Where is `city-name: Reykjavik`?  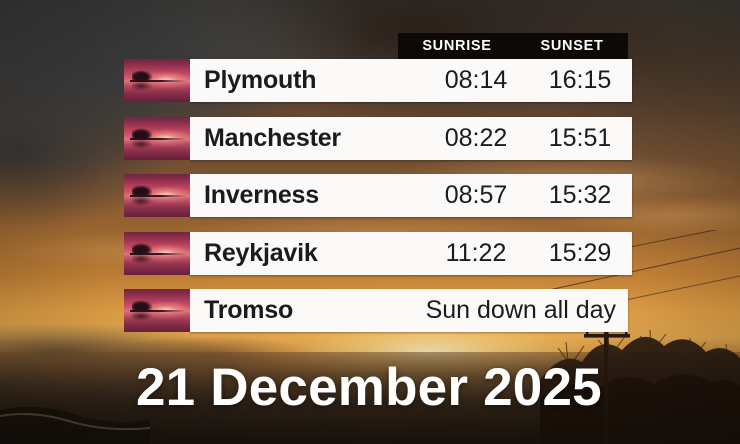 city-name: Reykjavik is located at coordinates (261, 252).